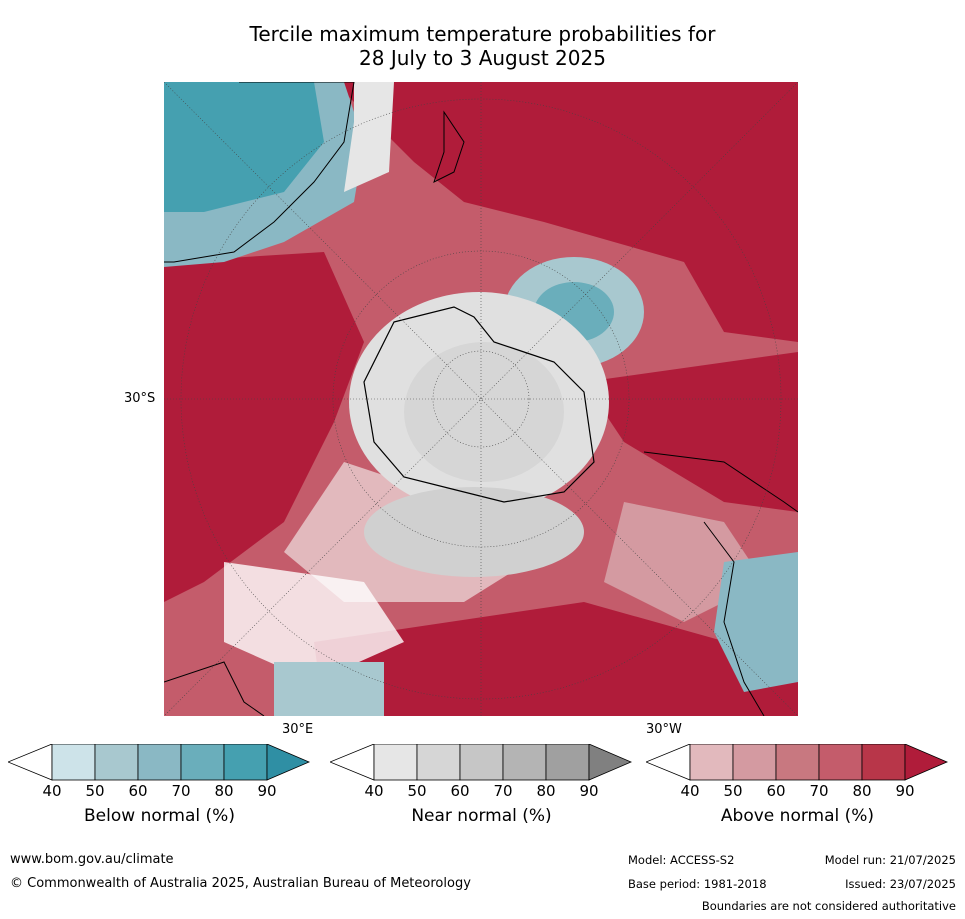 The width and height of the screenshot is (965, 919). Describe the element at coordinates (449, 146) in the screenshot. I see `new-zealand-coastline` at that location.